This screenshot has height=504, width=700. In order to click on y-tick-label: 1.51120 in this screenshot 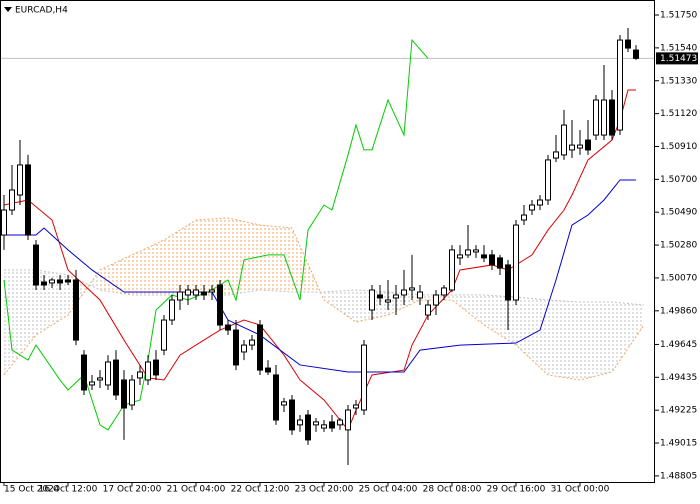, I will do `click(678, 114)`.